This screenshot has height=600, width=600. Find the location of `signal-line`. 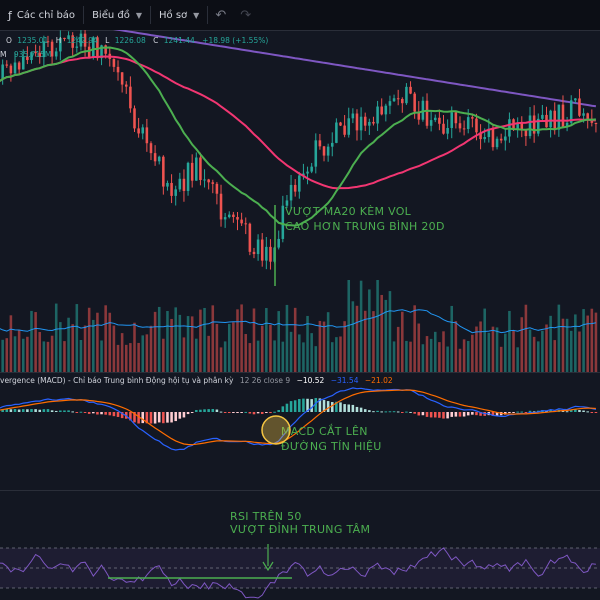

signal-line is located at coordinates (298, 417).